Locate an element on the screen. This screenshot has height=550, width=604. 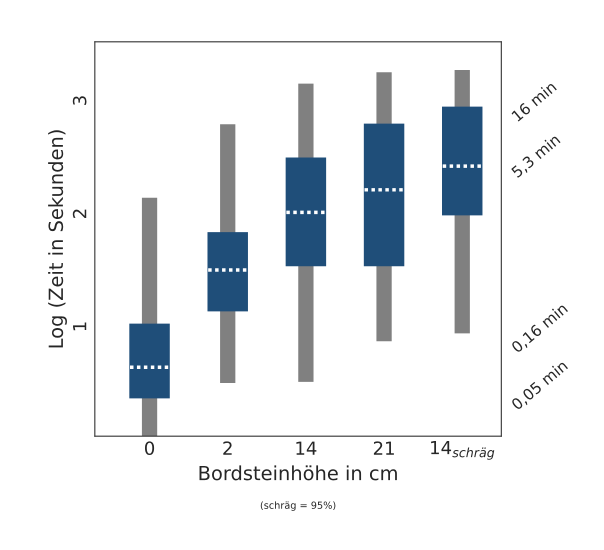
y2-tick-label: 5,3 min is located at coordinates (536, 156).